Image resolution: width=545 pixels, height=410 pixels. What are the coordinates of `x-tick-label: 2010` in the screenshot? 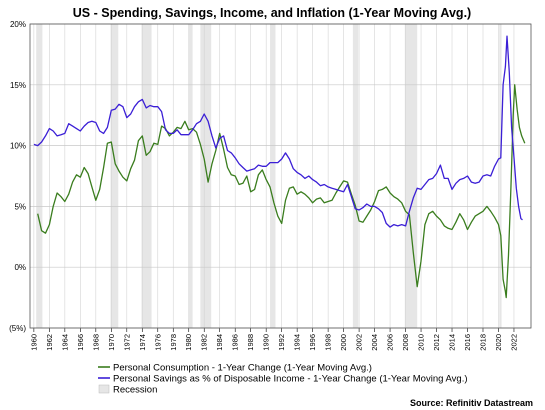 It's located at (421, 342).